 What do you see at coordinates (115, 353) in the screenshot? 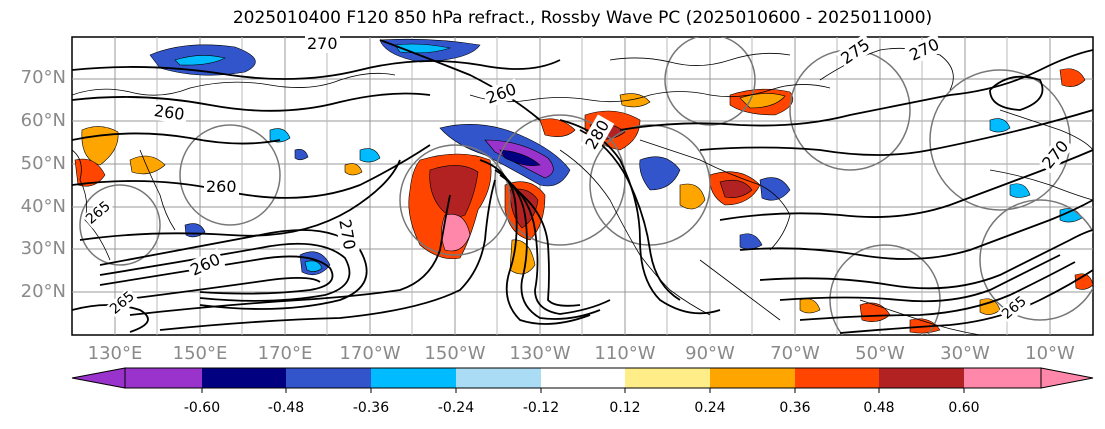
I see `lon-label-130e: 130°E` at bounding box center [115, 353].